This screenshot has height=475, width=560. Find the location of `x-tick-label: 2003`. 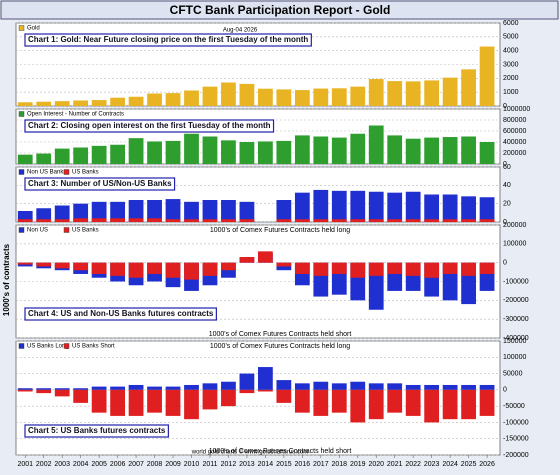

x-tick-label: 2003 is located at coordinates (62, 464).